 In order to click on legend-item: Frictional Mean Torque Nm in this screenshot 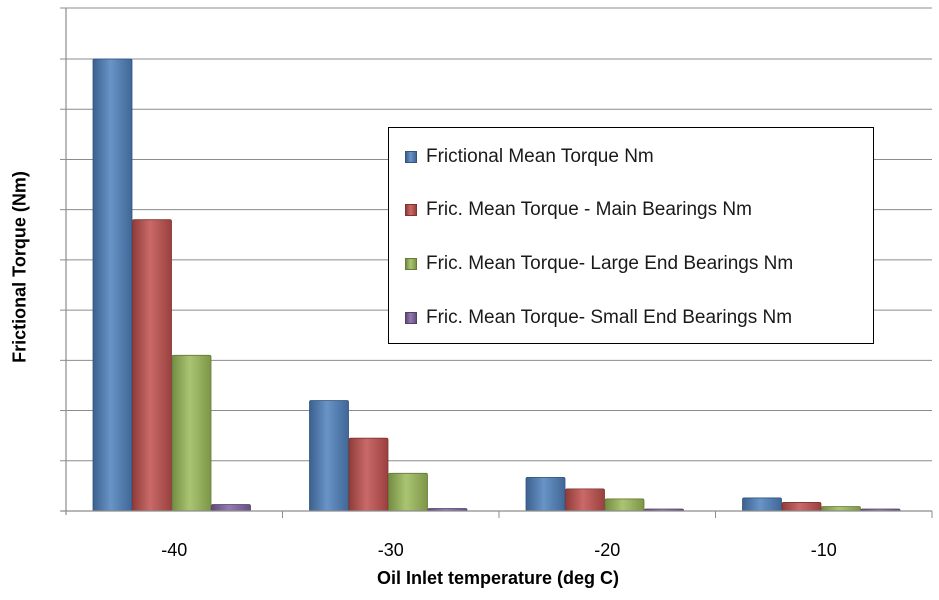, I will do `click(529, 157)`.